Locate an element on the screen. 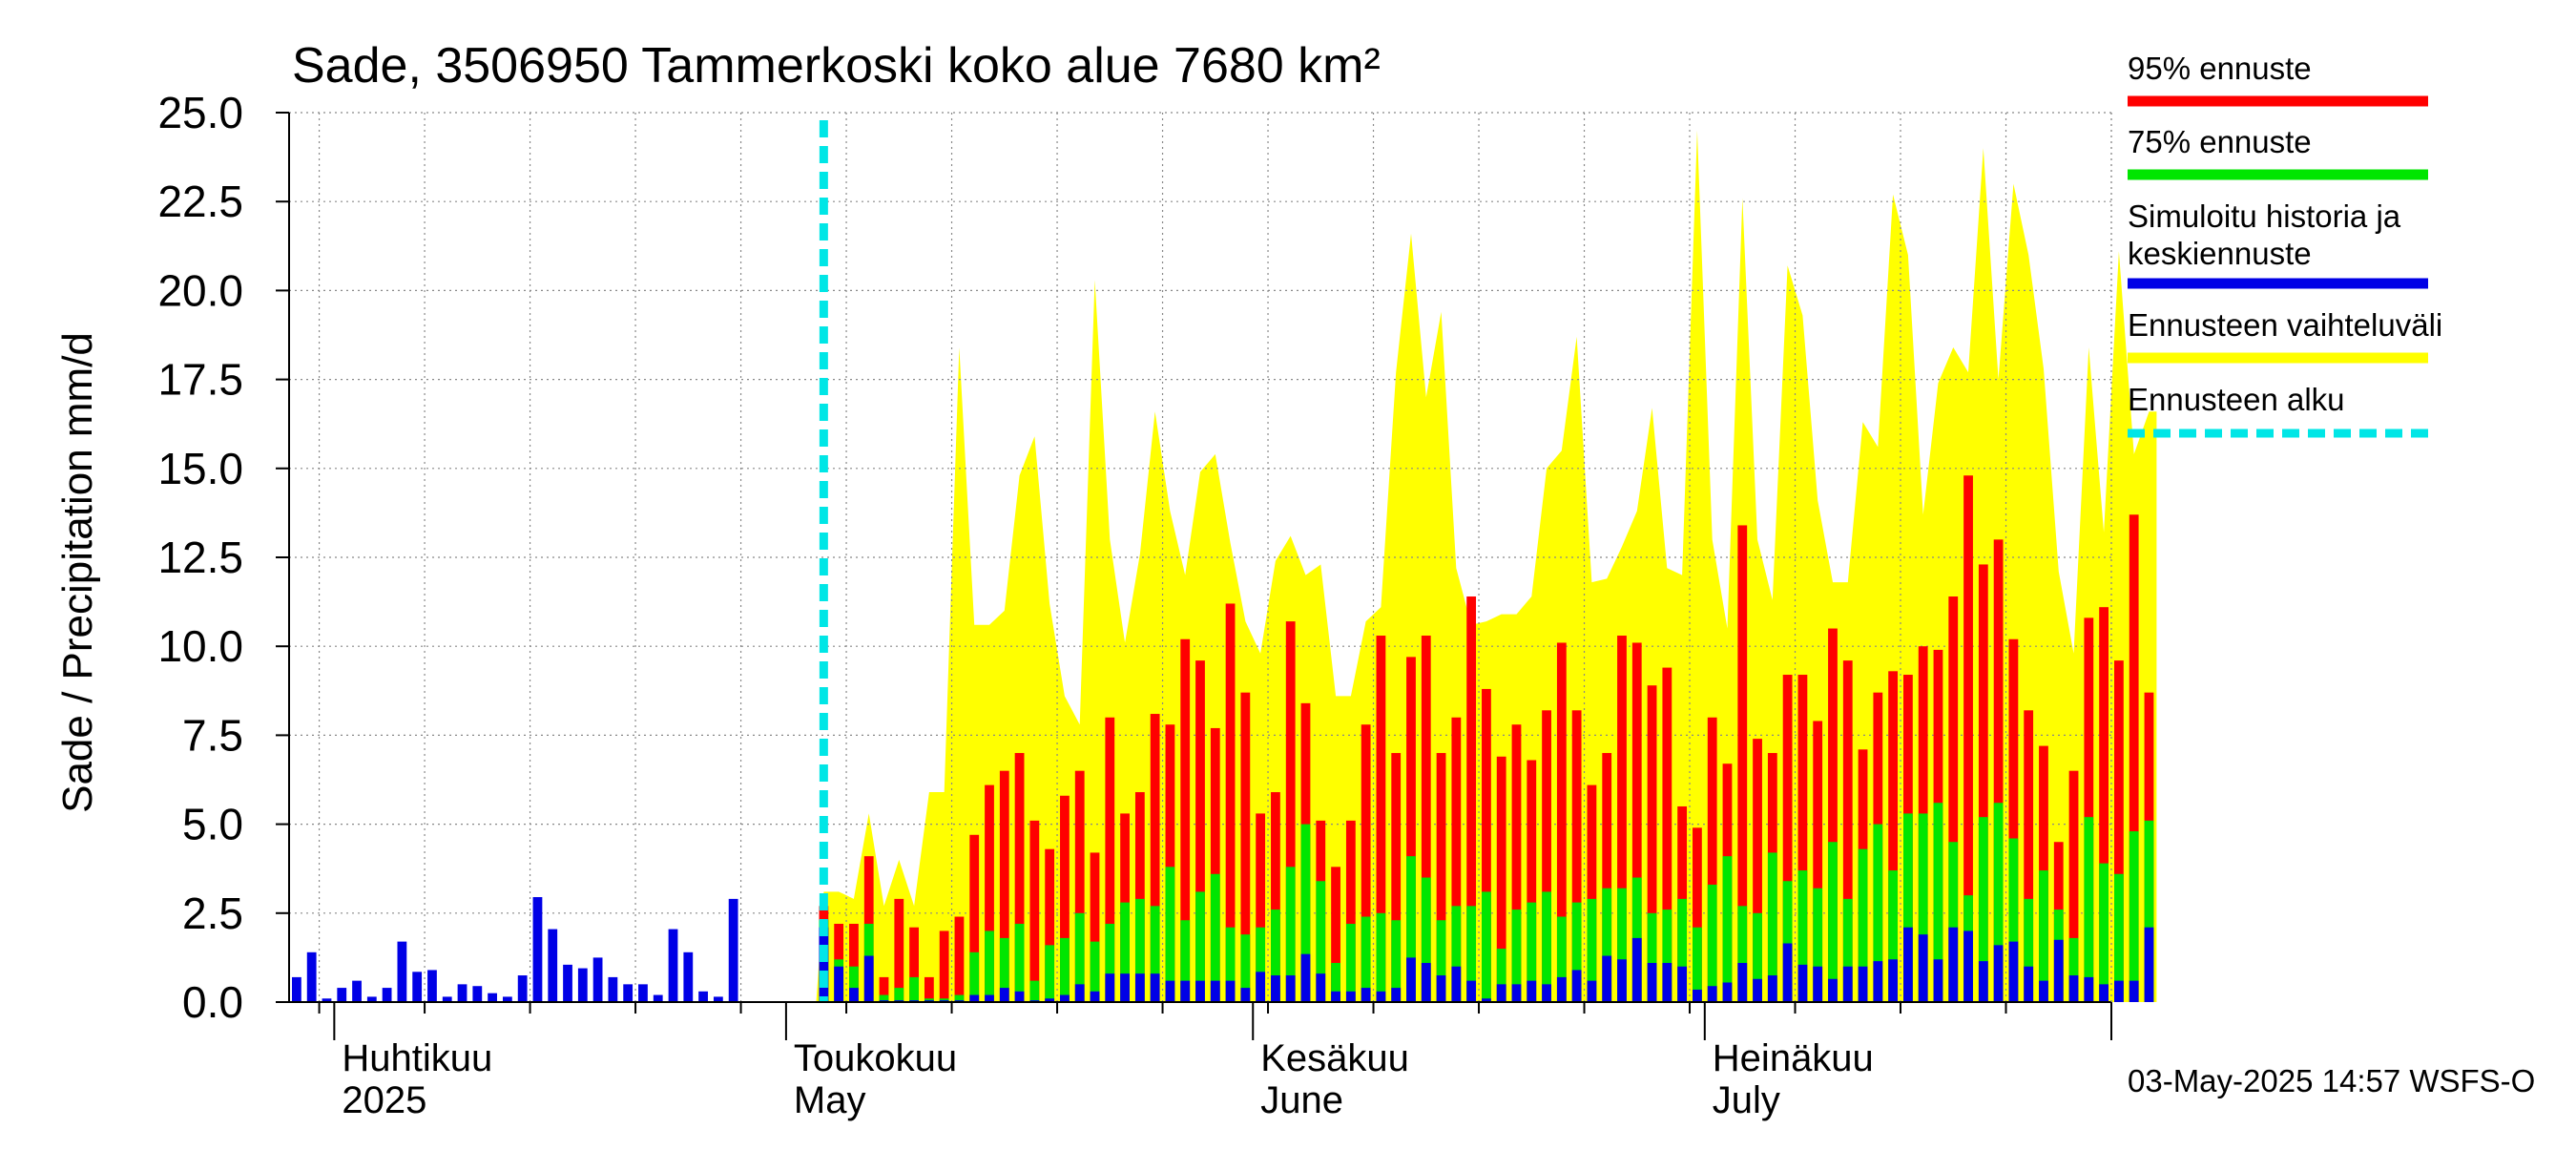 The width and height of the screenshot is (2576, 1150). x-month-sublabel: 2025 is located at coordinates (384, 1100).